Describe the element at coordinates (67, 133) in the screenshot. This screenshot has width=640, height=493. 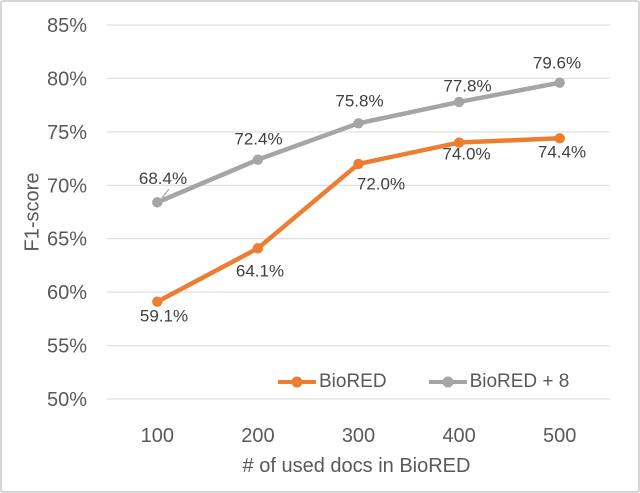
I see `y-tick-label: 75%` at that location.